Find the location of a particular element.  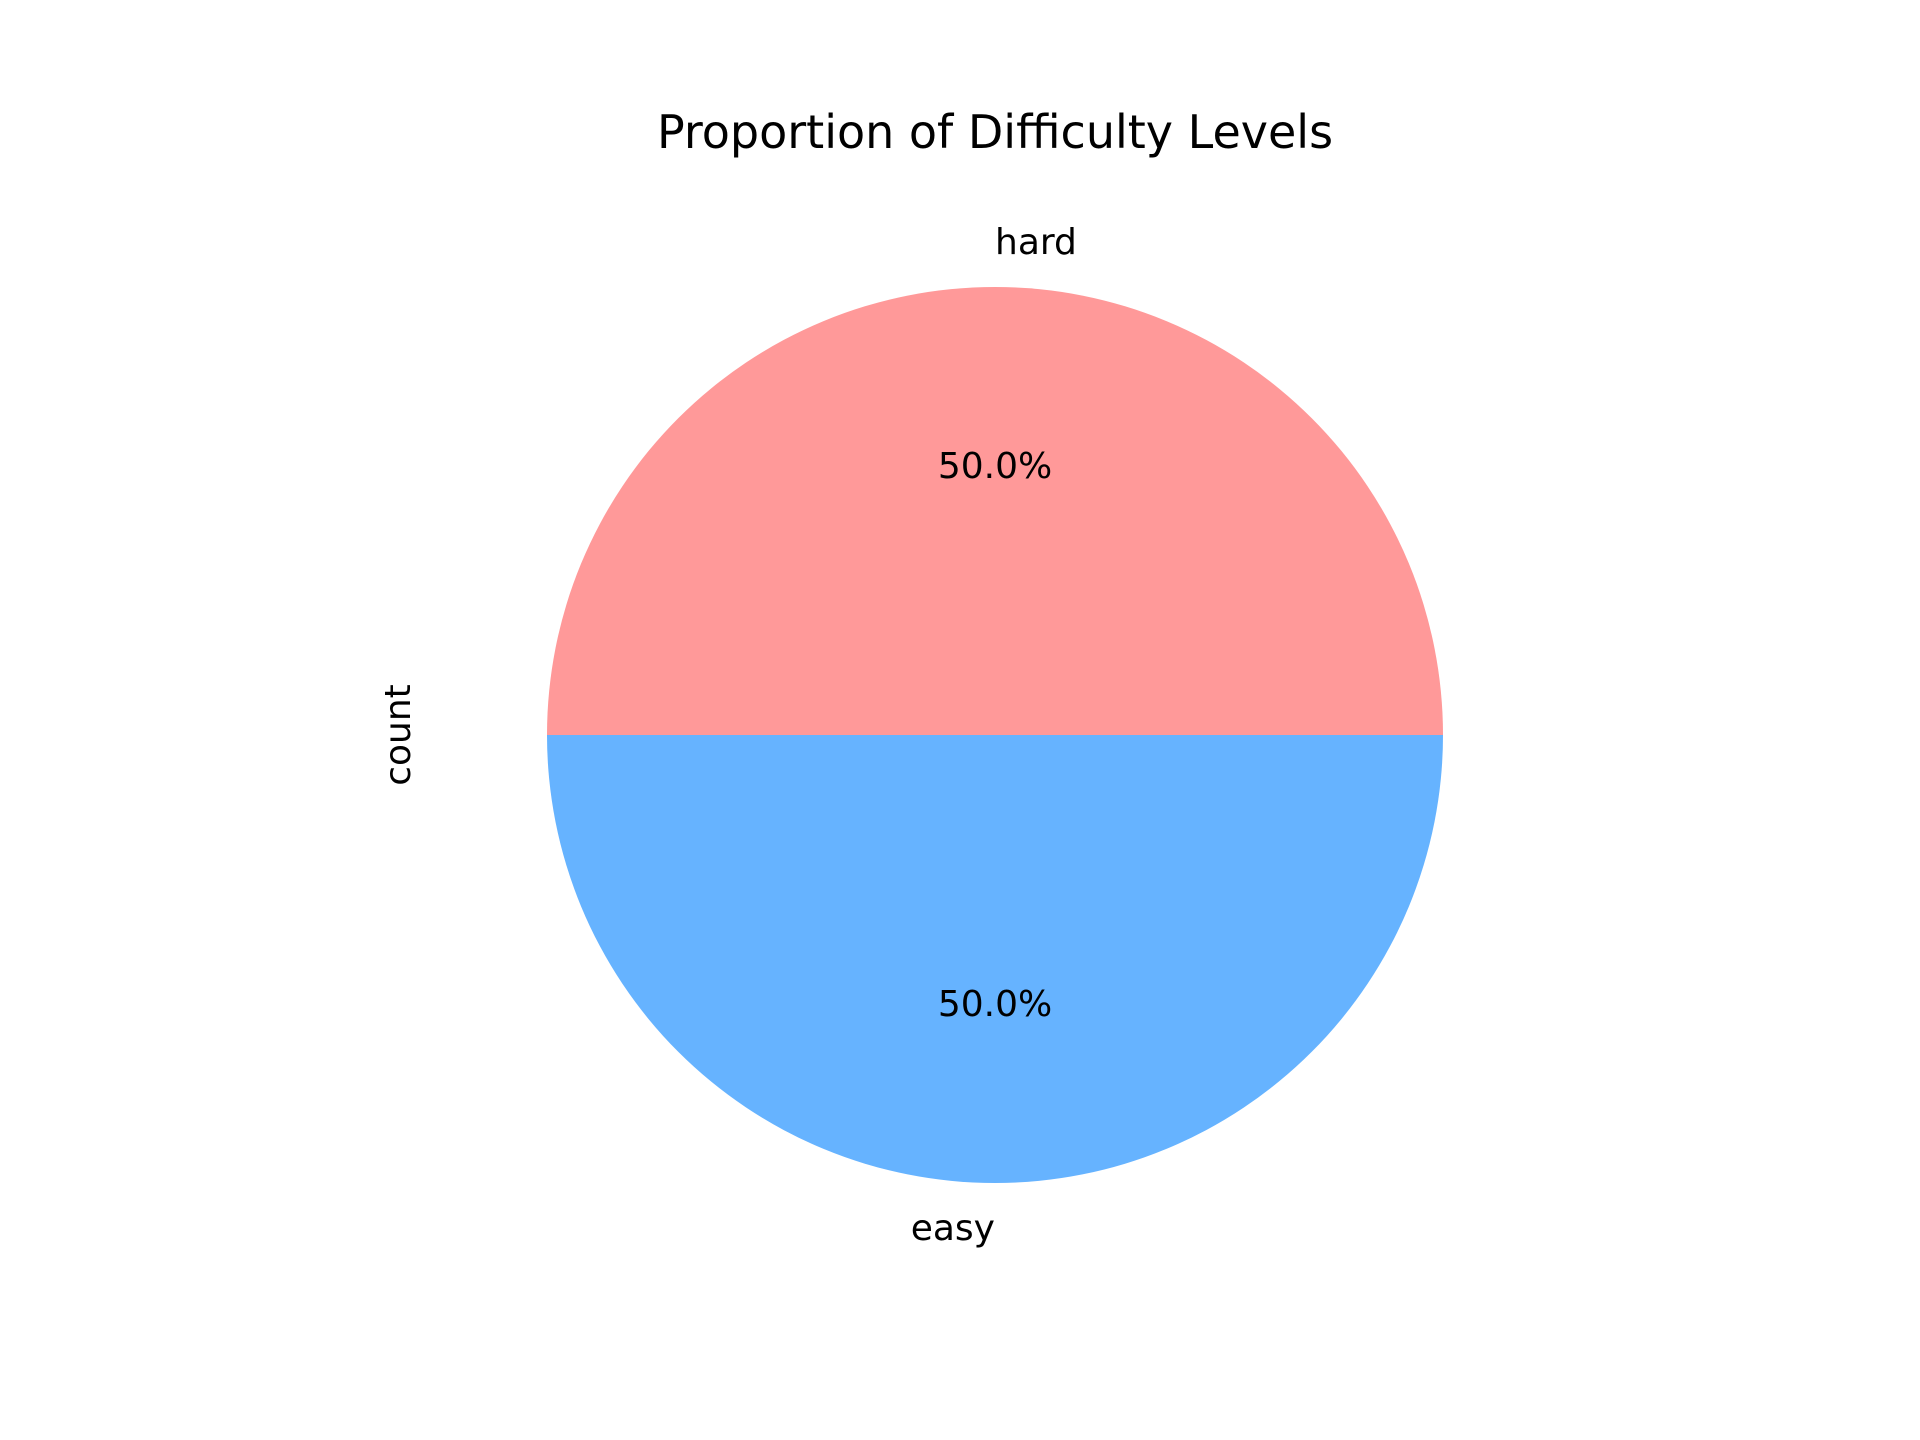

pie-slice-easy is located at coordinates (995, 959).